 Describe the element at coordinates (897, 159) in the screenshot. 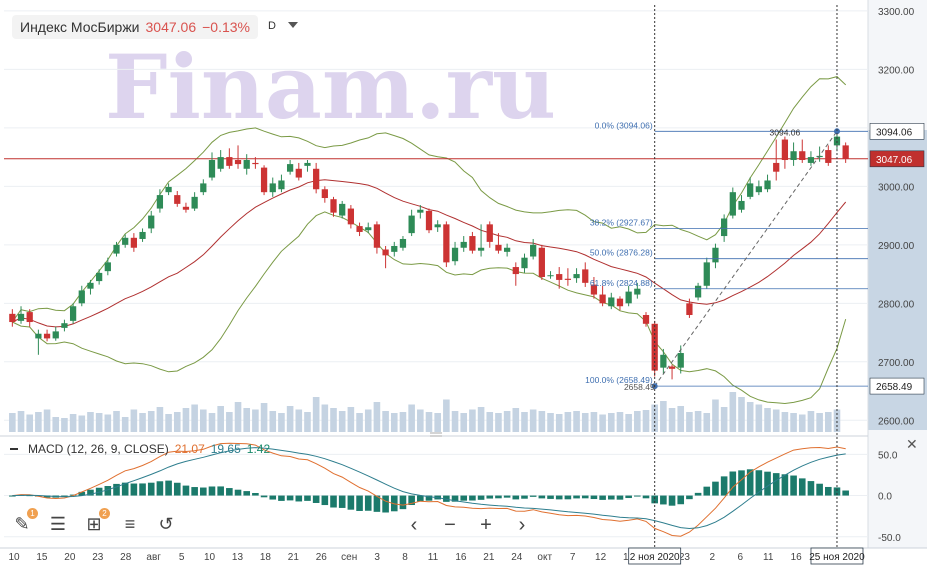

I see `last-price-label-box` at that location.